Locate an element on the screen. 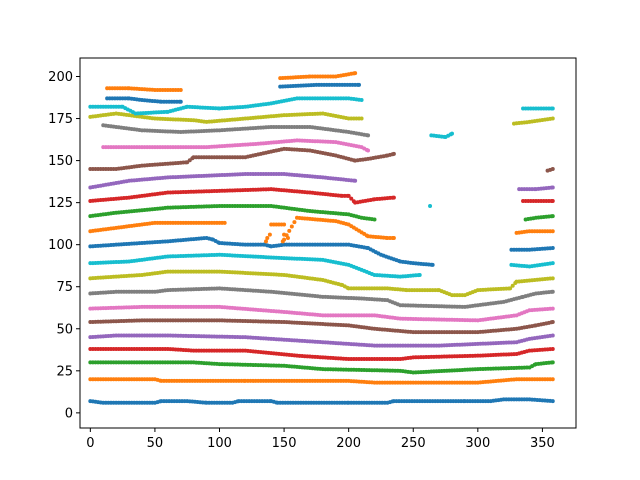 This screenshot has height=480, width=640. x-tick-label: 50 is located at coordinates (155, 443).